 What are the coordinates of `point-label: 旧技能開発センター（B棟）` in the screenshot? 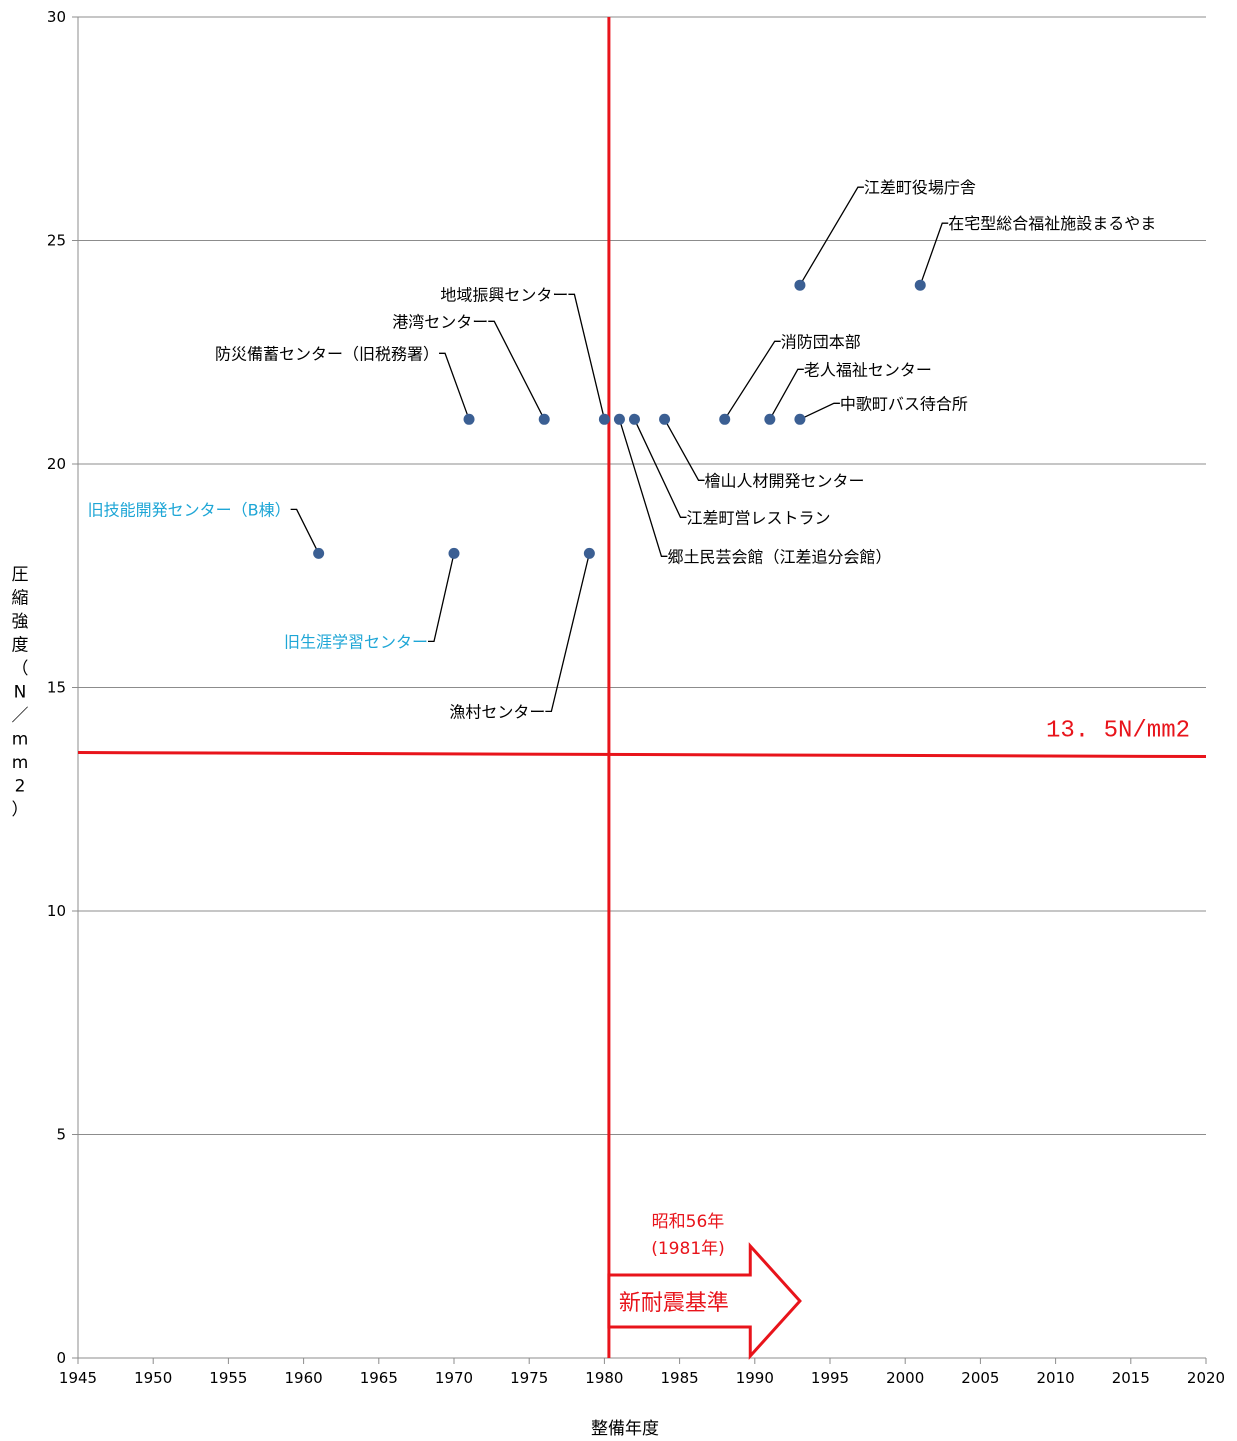 It's located at (189, 509).